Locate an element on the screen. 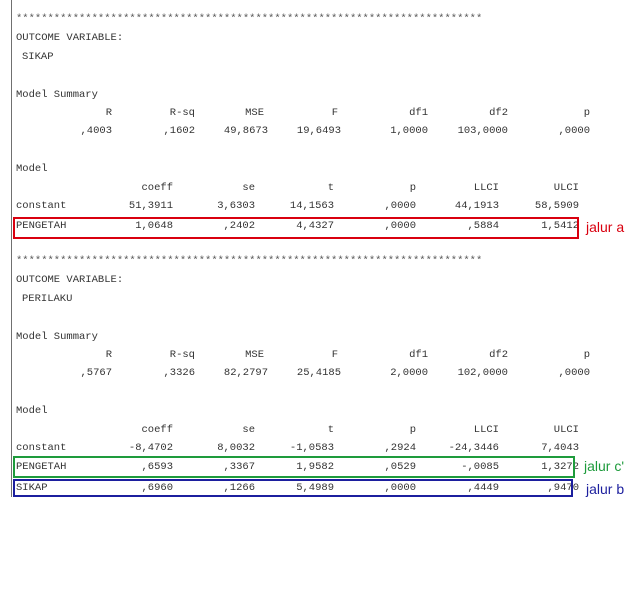  value-mse: 49,8673 is located at coordinates (245, 131).